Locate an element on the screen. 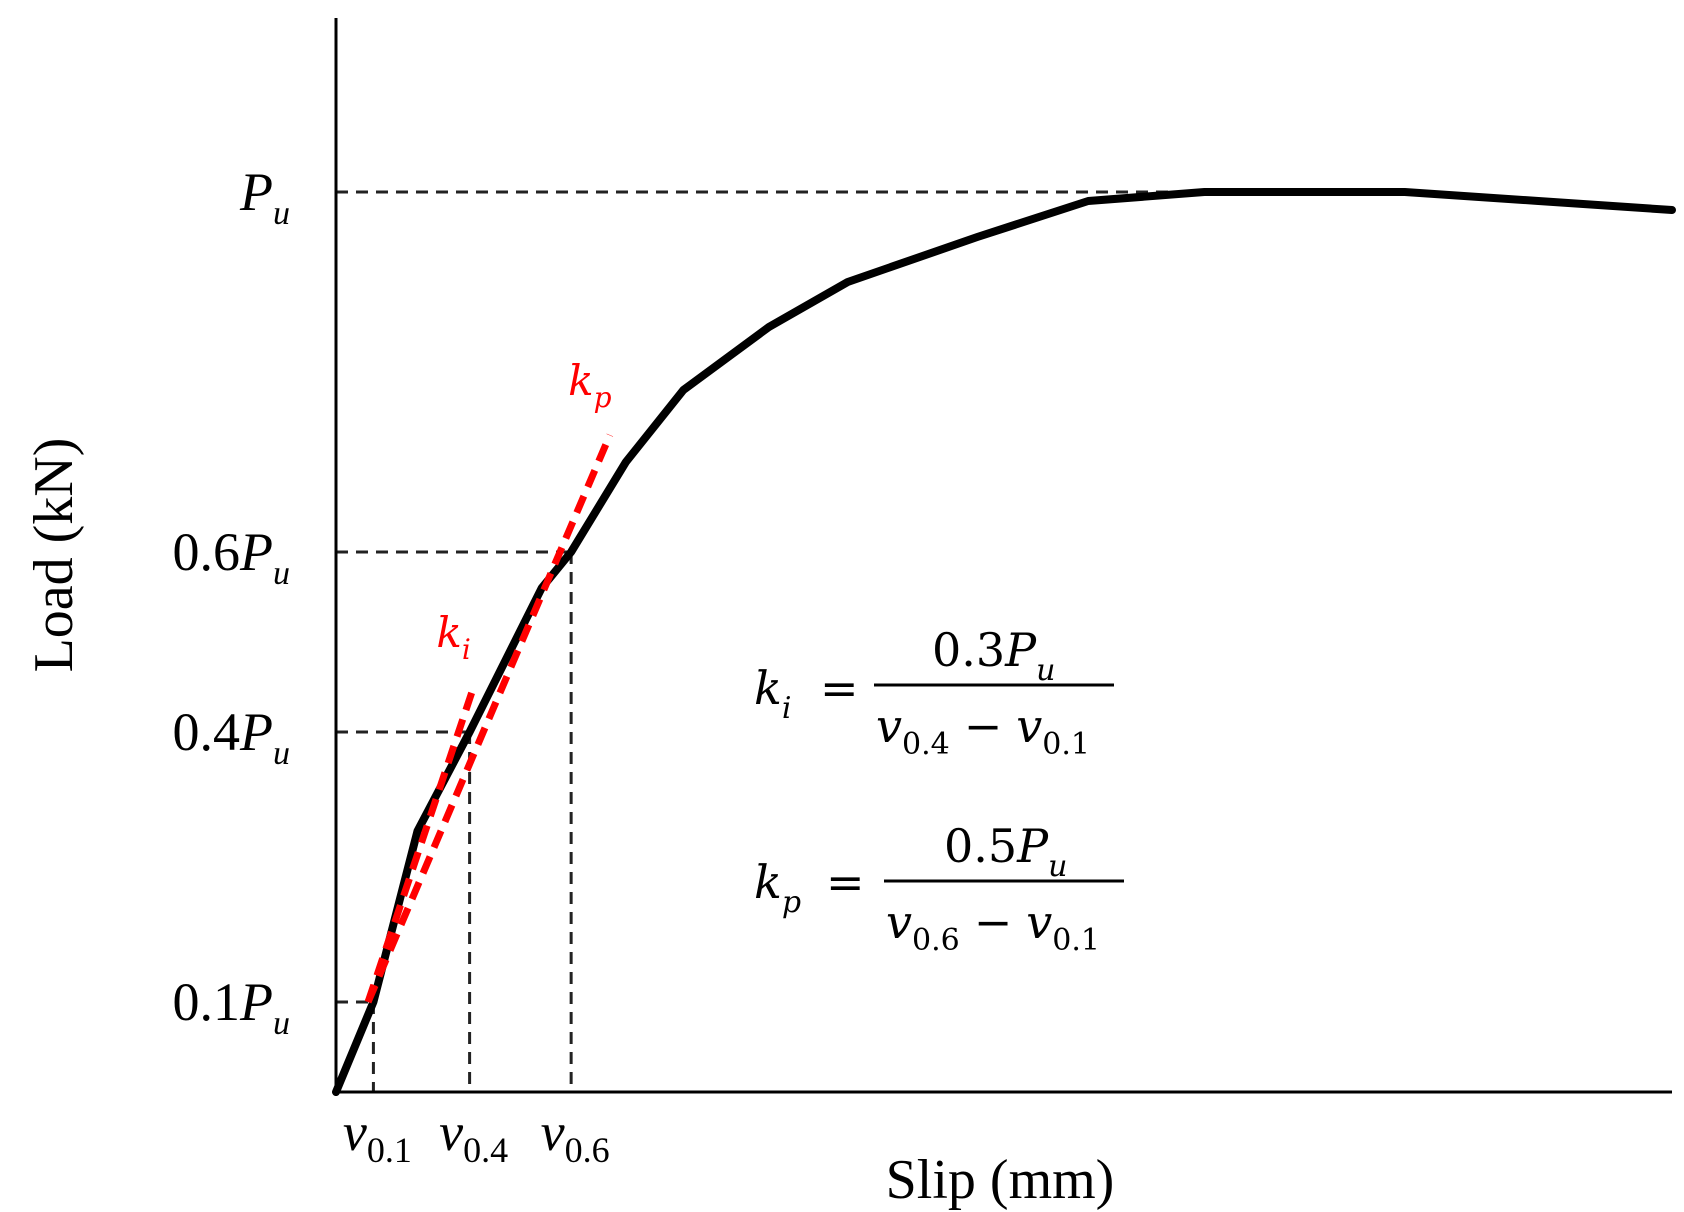  ki-formula-lhs-var: k is located at coordinates (768, 688).